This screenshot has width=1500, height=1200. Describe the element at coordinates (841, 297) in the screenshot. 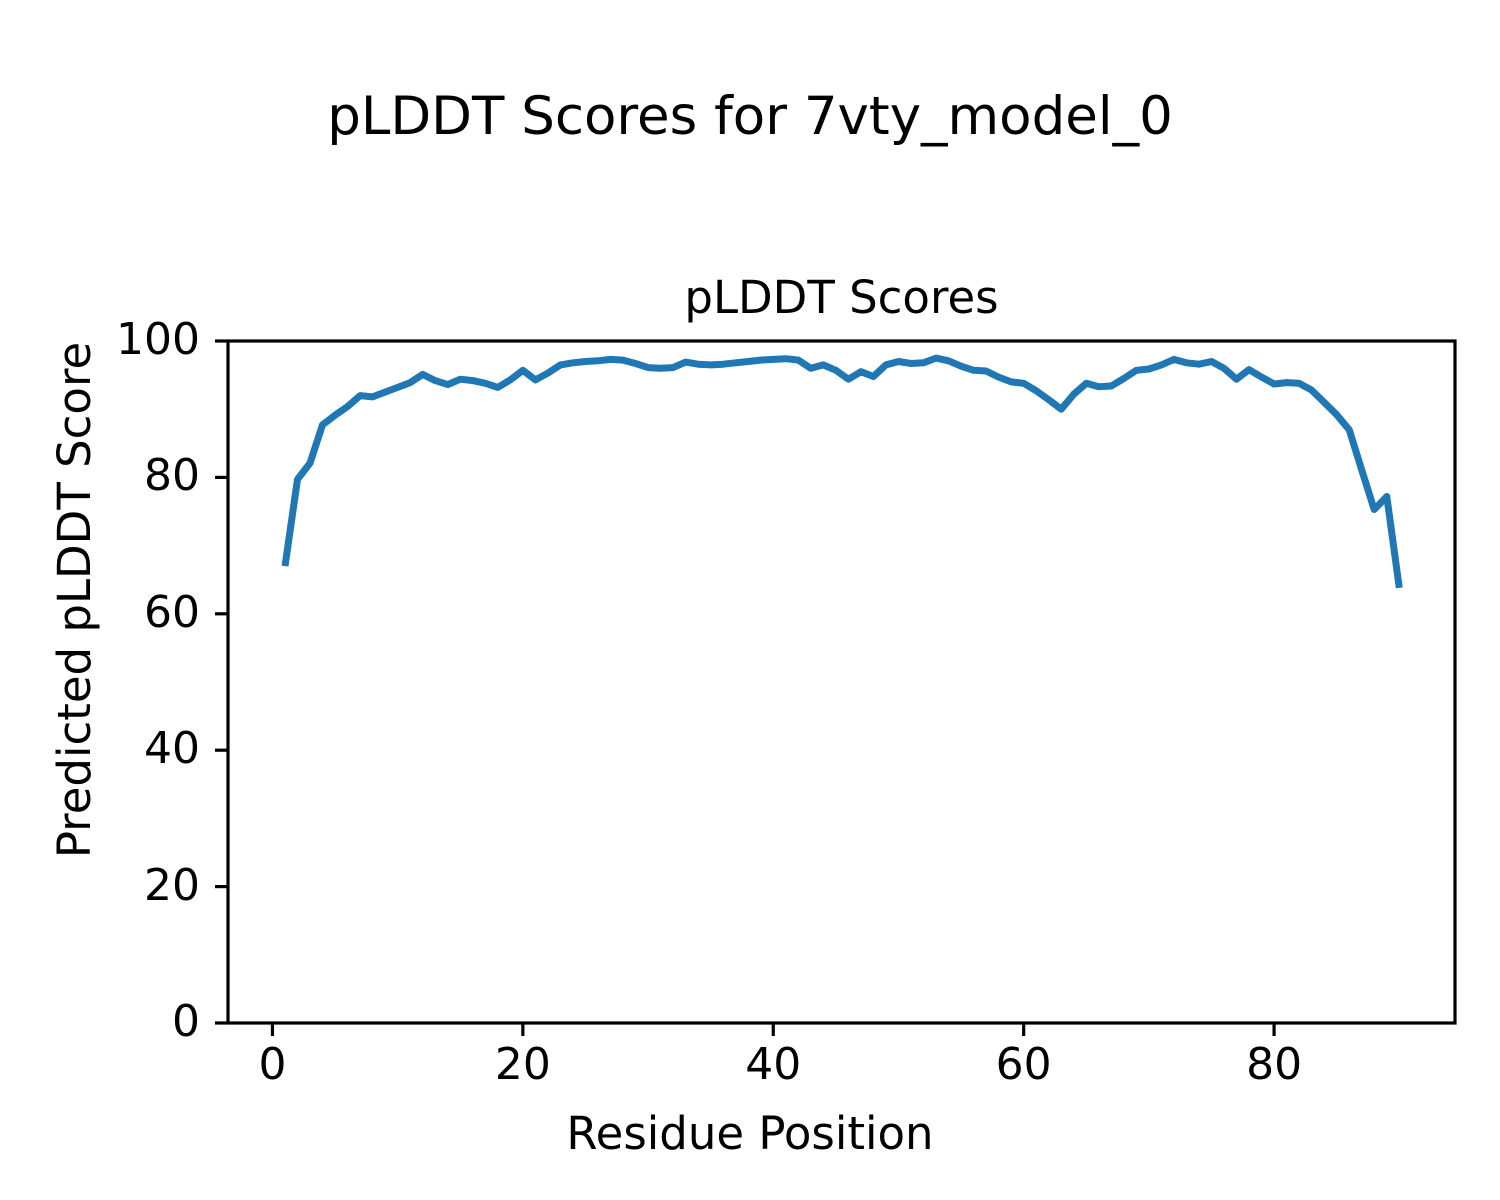

I see `axes-title: pLDDT Scores` at that location.